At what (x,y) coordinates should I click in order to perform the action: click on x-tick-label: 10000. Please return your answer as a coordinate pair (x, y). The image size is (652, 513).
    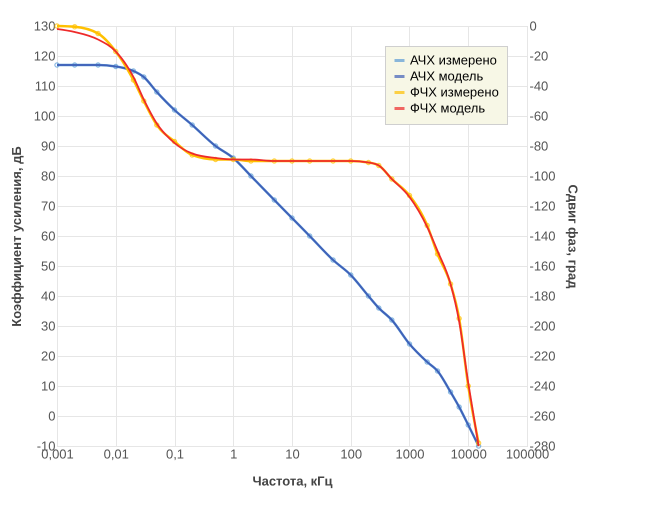
    Looking at the image, I should click on (468, 454).